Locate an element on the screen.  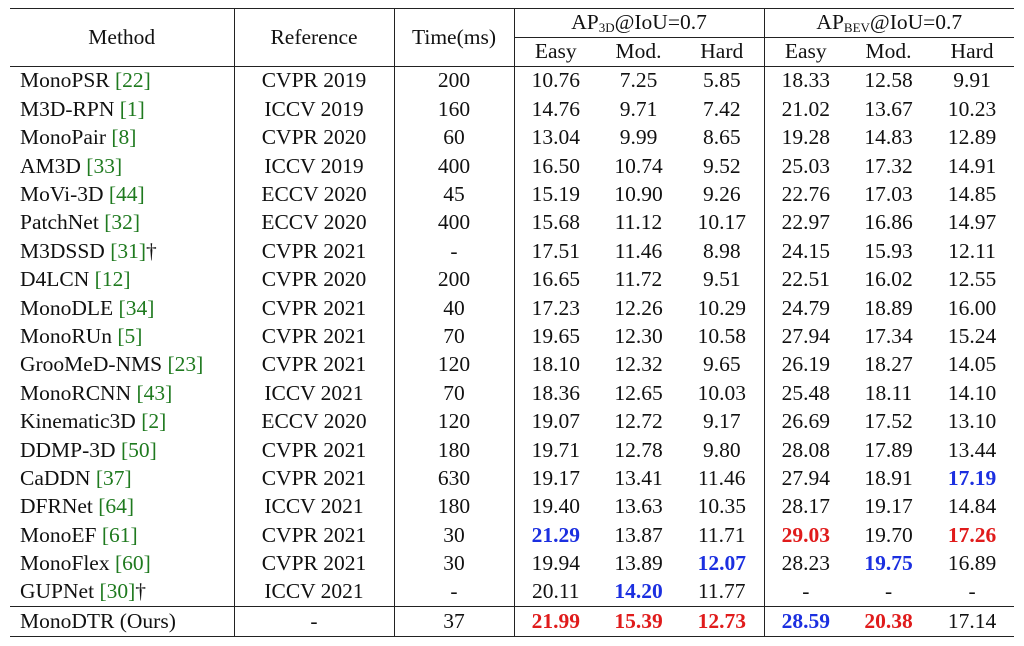
apbev-hard-cell: 15.24 is located at coordinates (972, 335).